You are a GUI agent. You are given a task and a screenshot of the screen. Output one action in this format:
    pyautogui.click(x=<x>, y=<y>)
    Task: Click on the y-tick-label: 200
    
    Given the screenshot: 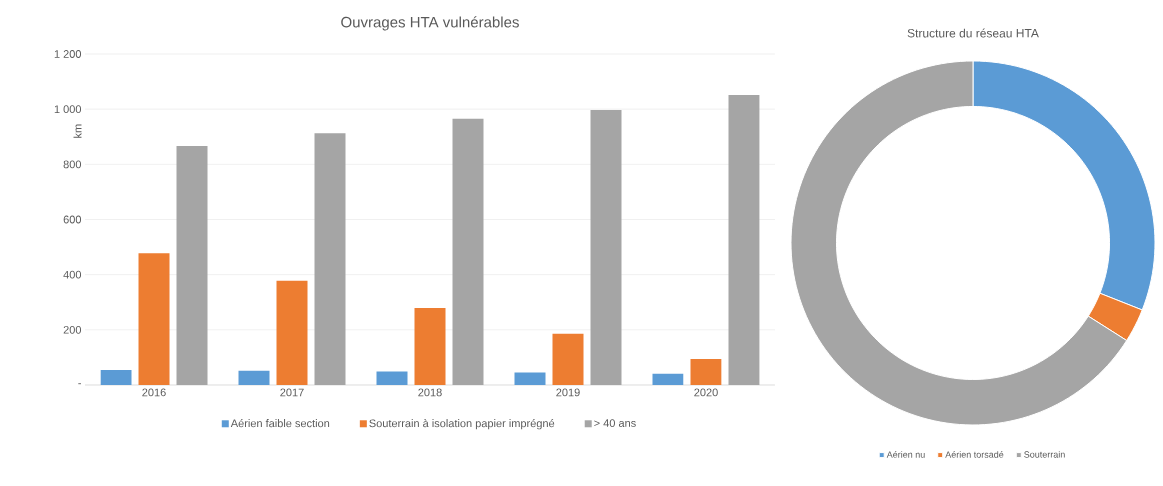 What is the action you would take?
    pyautogui.click(x=72, y=329)
    